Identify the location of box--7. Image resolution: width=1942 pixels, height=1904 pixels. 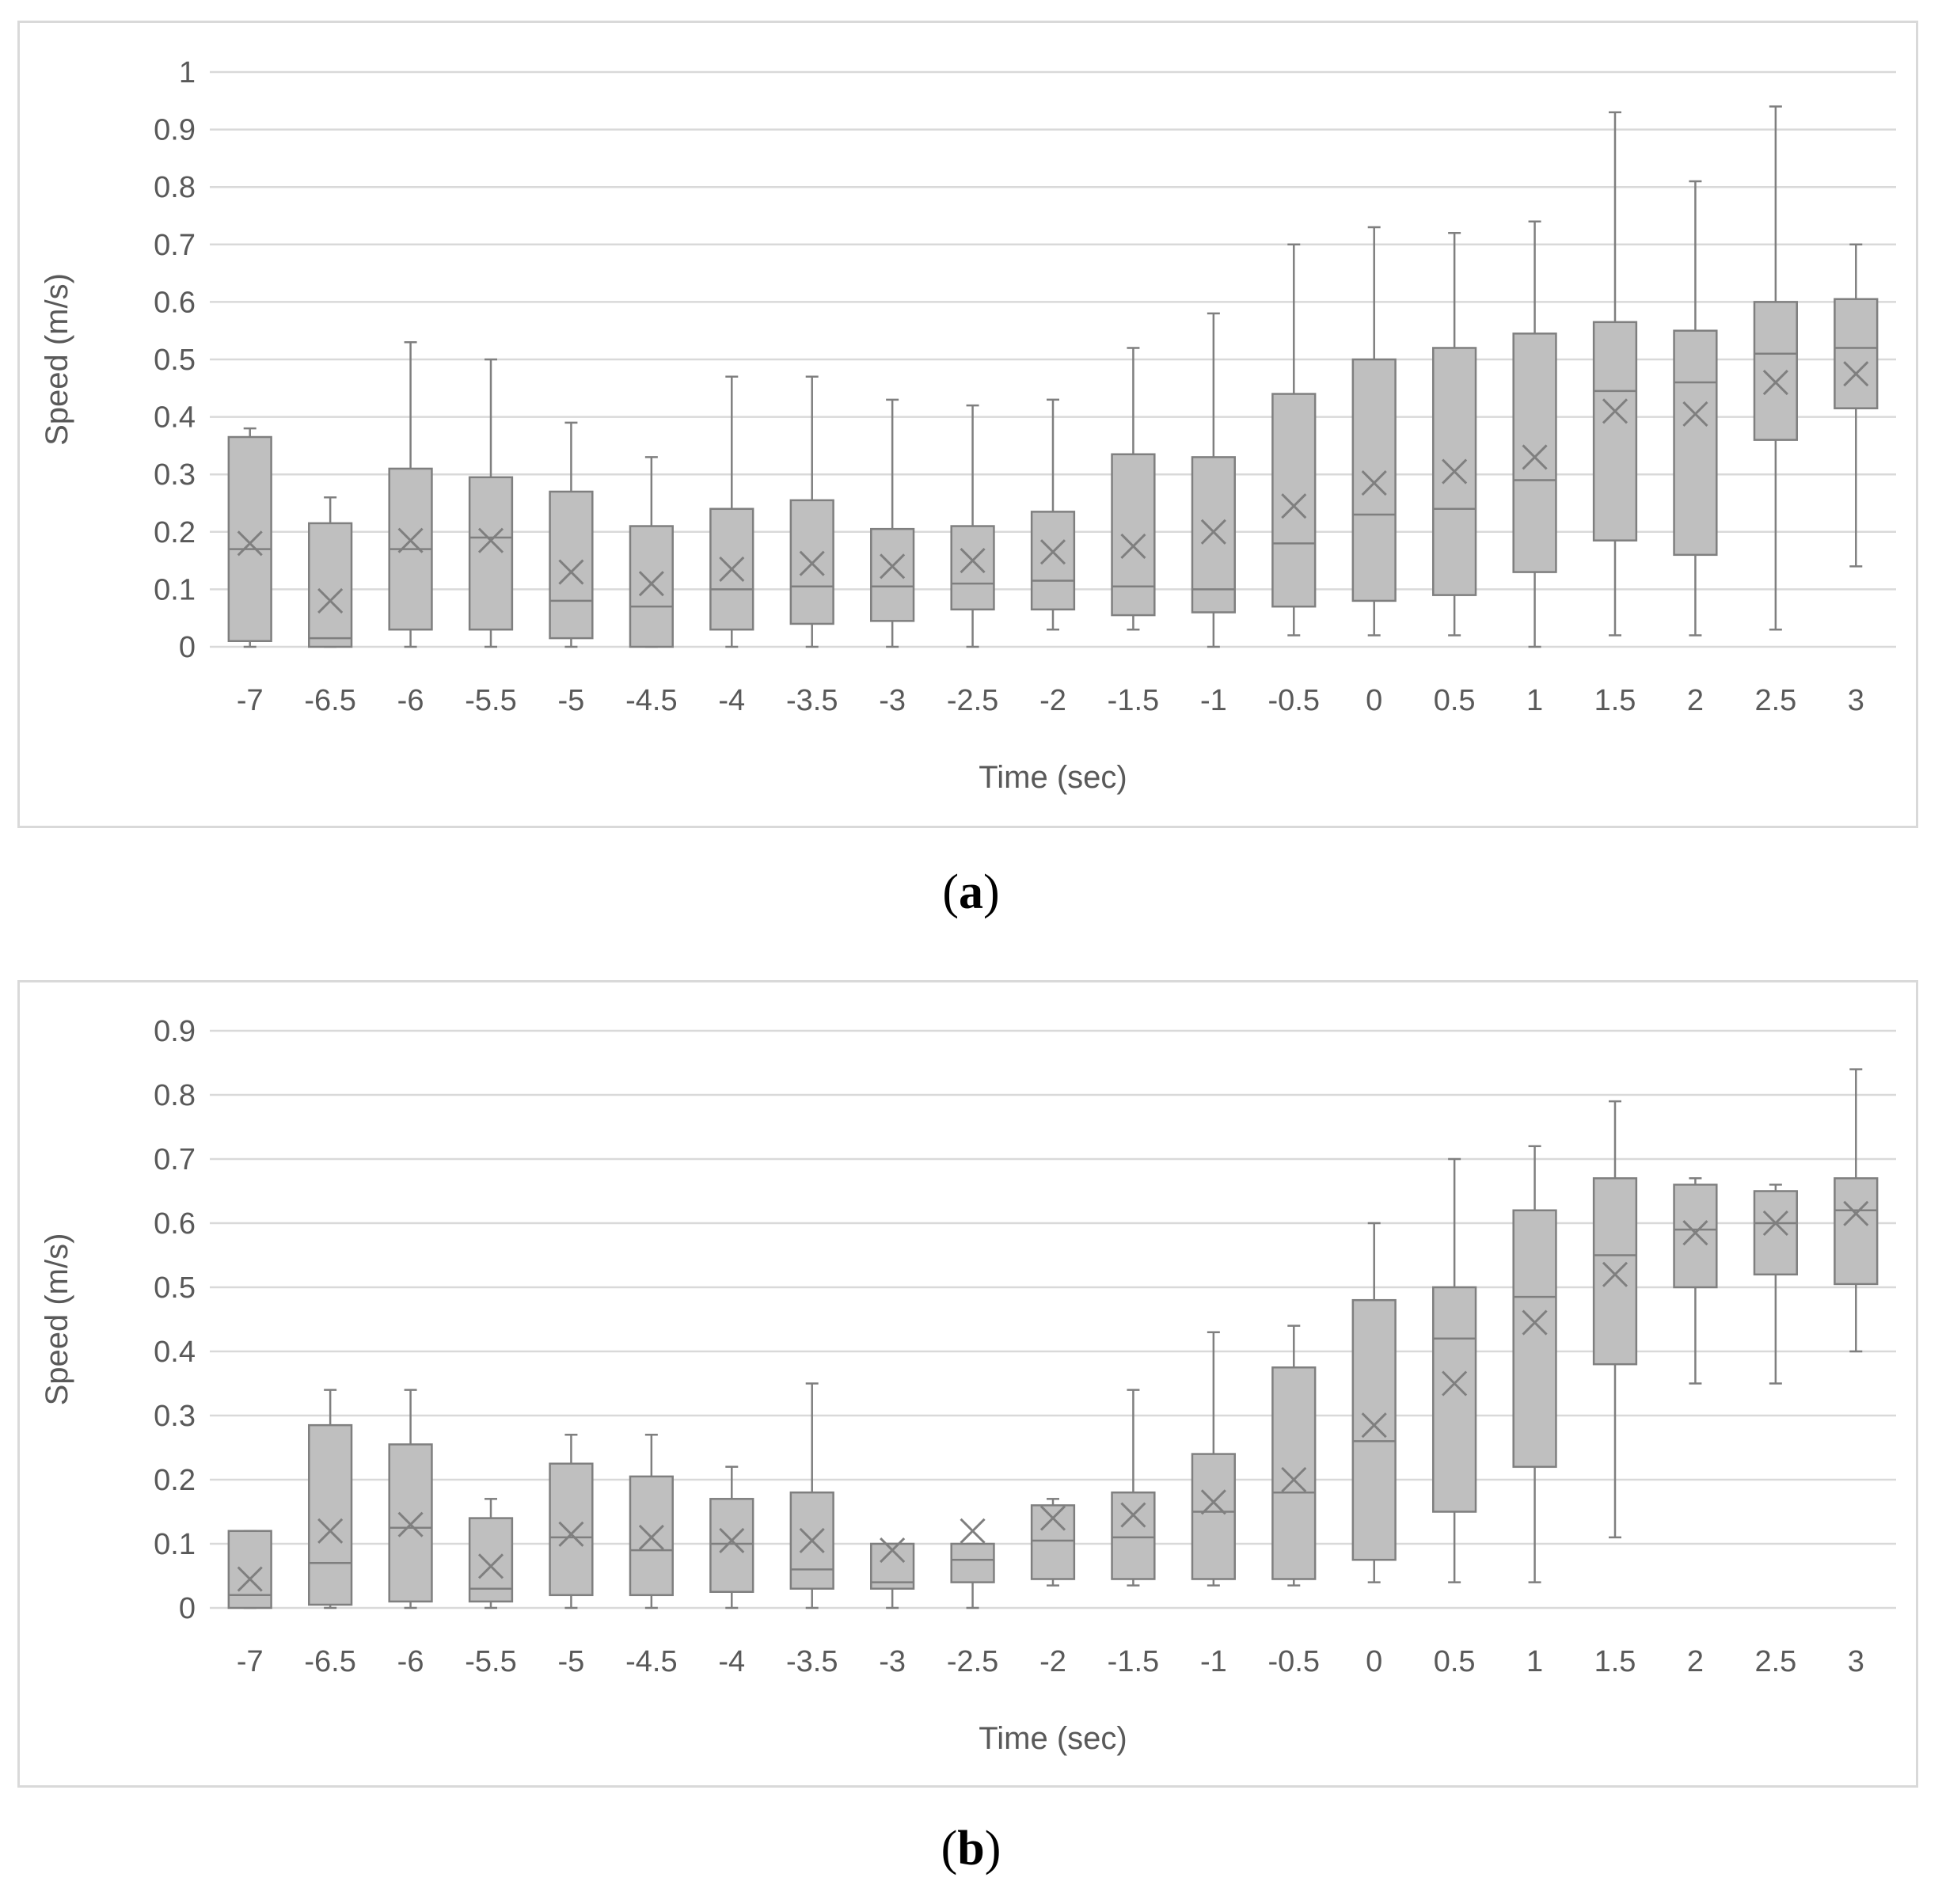
(250, 1569).